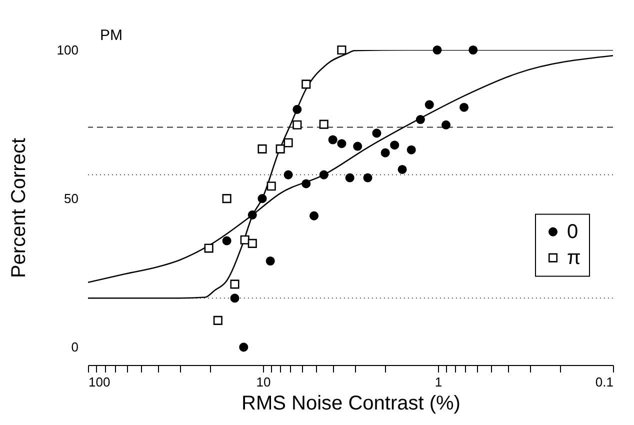 The height and width of the screenshot is (425, 634). What do you see at coordinates (351, 403) in the screenshot?
I see `x-axis-title: RMS Noise Contrast (%)` at bounding box center [351, 403].